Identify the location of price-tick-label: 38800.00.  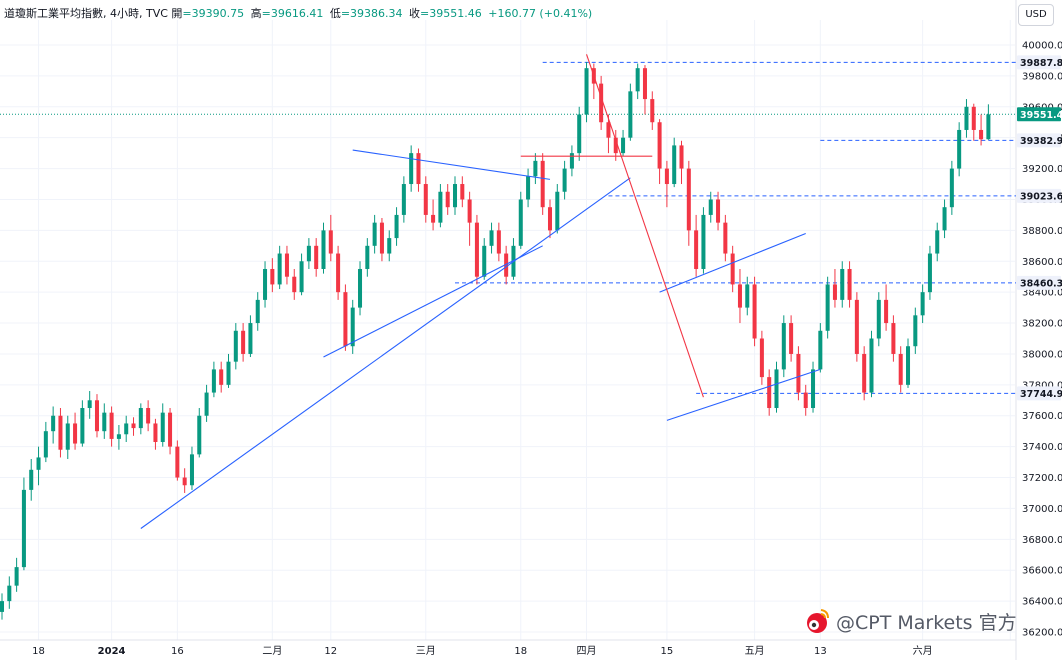
(1042, 231).